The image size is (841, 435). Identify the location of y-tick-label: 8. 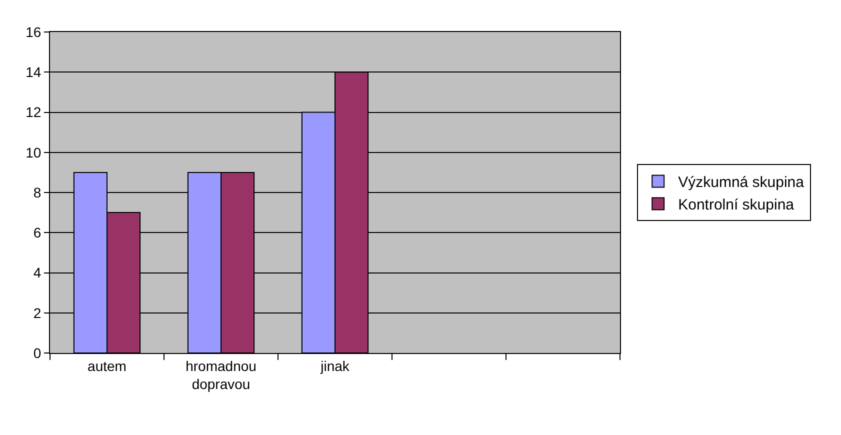
(37, 192).